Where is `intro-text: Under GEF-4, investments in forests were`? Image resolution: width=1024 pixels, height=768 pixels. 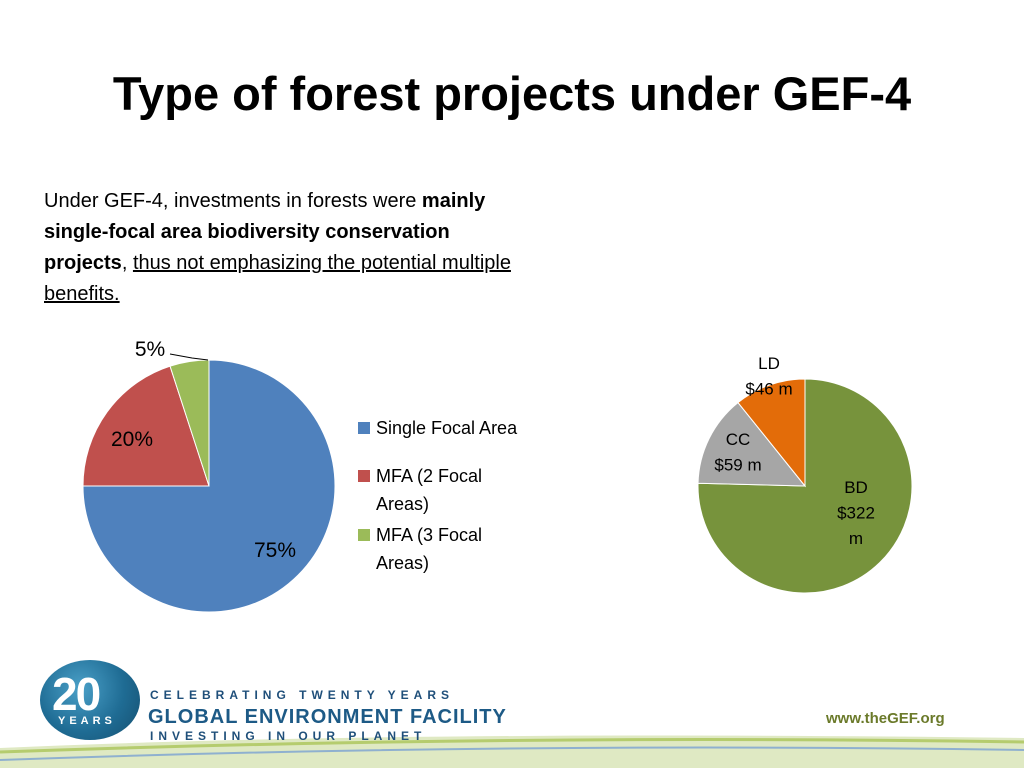
intro-text: Under GEF-4, investments in forests were is located at coordinates (230, 201).